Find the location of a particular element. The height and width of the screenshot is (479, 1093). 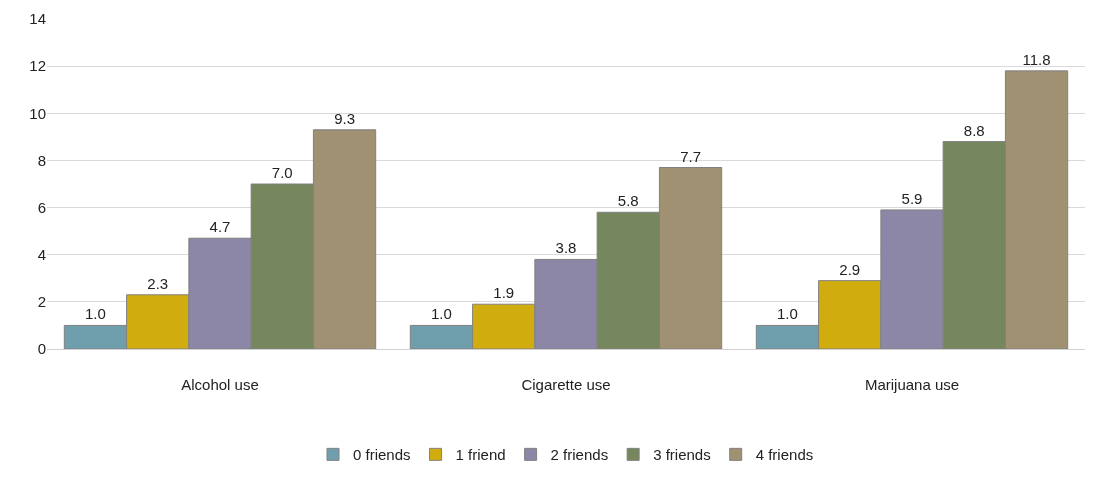

data-label: 8.8 is located at coordinates (974, 130).